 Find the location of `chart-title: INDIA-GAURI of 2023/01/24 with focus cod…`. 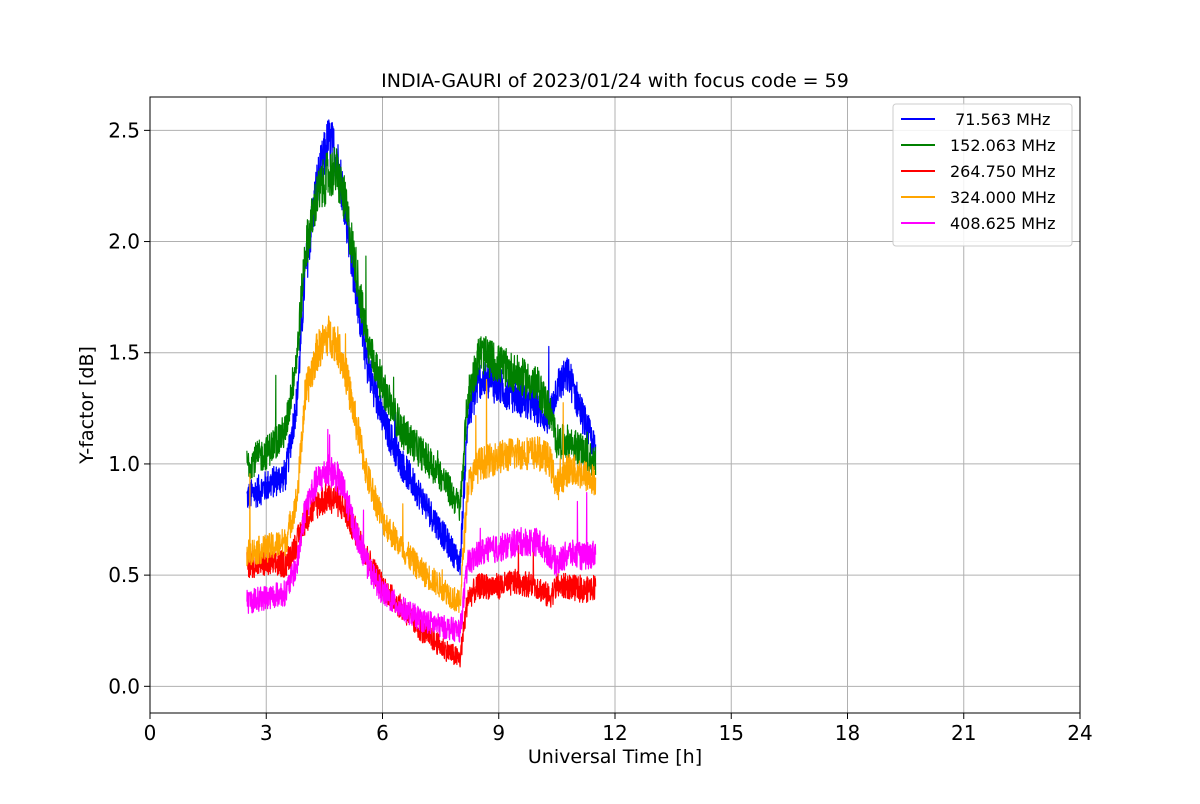

chart-title: INDIA-GAURI of 2023/01/24 with focus cod… is located at coordinates (615, 81).